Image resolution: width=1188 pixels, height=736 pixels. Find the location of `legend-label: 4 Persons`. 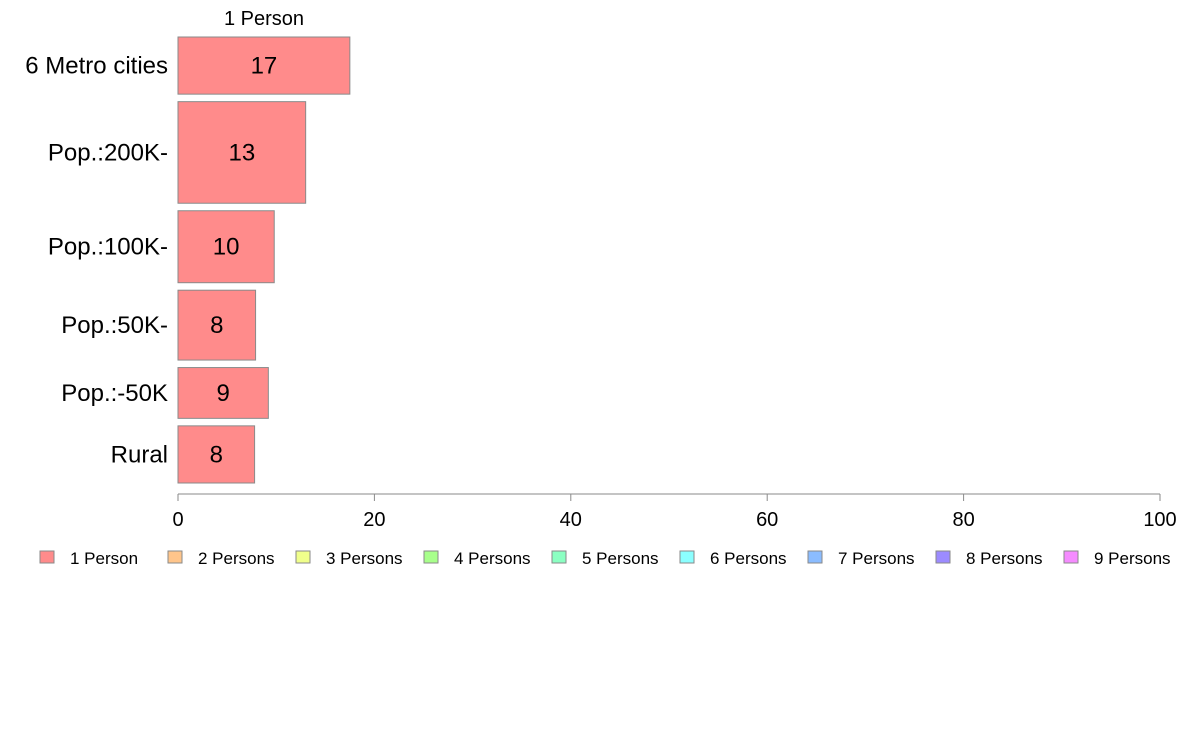

legend-label: 4 Persons is located at coordinates (492, 558).